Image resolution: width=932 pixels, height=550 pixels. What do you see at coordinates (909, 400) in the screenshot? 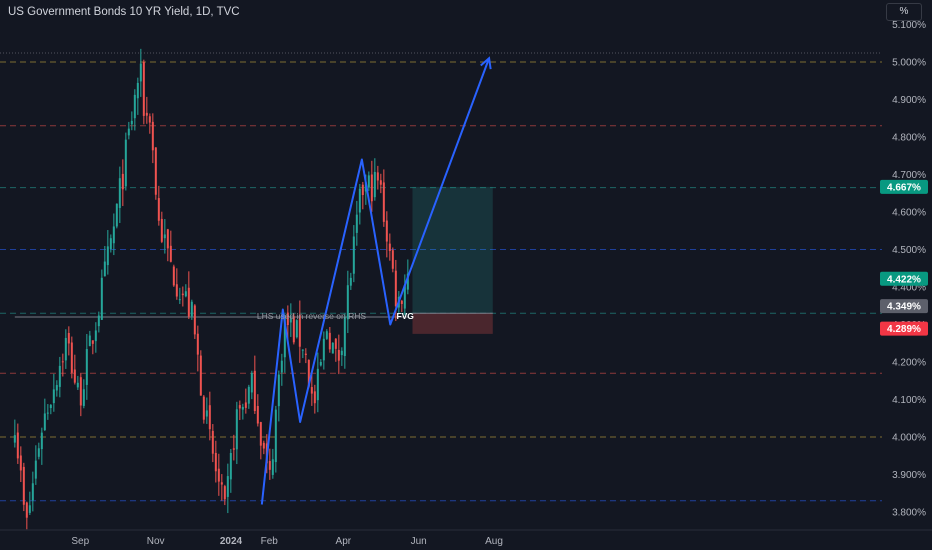
I see `y-tick-label: 4.100%` at bounding box center [909, 400].